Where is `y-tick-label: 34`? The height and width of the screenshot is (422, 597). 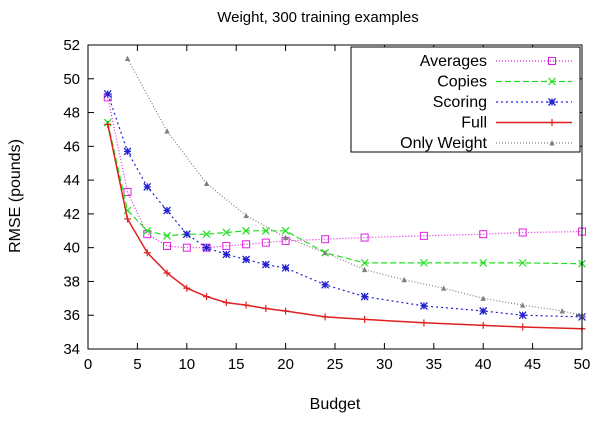 y-tick-label: 34 is located at coordinates (71, 349).